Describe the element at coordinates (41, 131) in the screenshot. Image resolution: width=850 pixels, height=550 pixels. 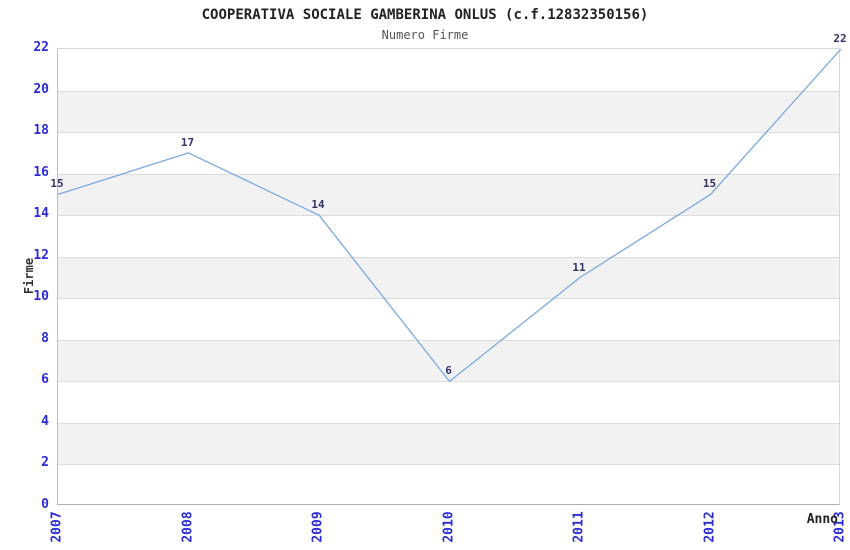
I see `y-tick-label: 18` at that location.